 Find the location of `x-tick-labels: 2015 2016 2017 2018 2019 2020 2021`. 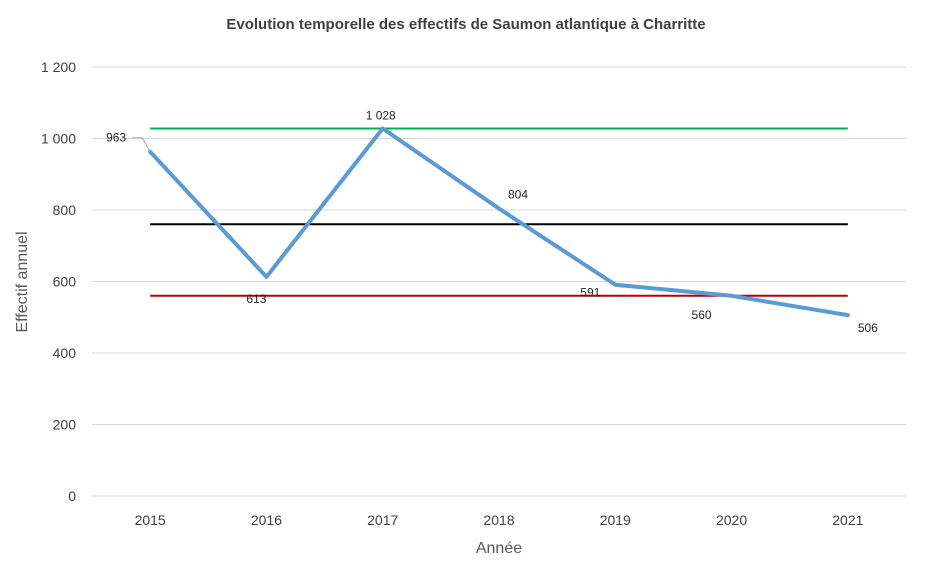

x-tick-labels: 2015 2016 2017 2018 2019 2020 2021 is located at coordinates (499, 520).